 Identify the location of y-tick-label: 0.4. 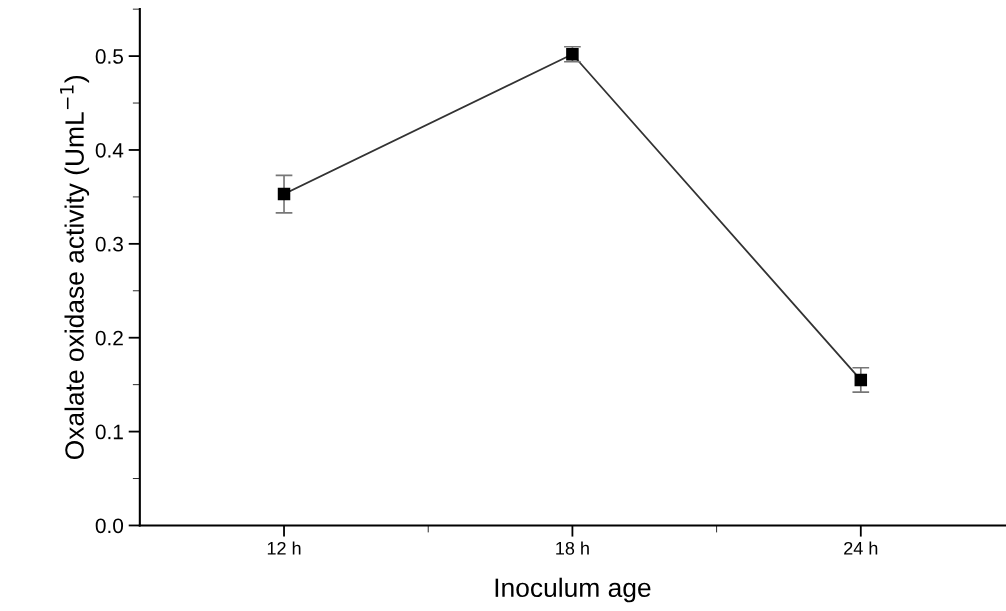
(109, 150).